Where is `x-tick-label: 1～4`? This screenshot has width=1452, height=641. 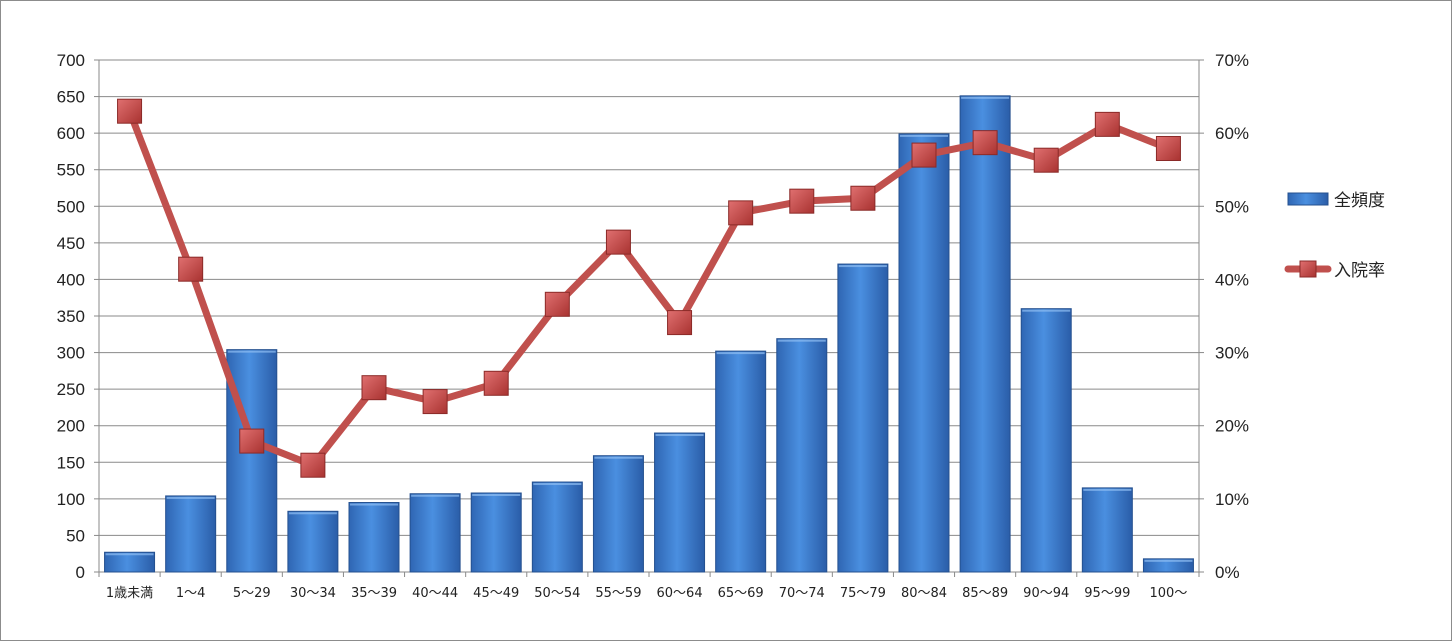
x-tick-label: 1～4 is located at coordinates (191, 593).